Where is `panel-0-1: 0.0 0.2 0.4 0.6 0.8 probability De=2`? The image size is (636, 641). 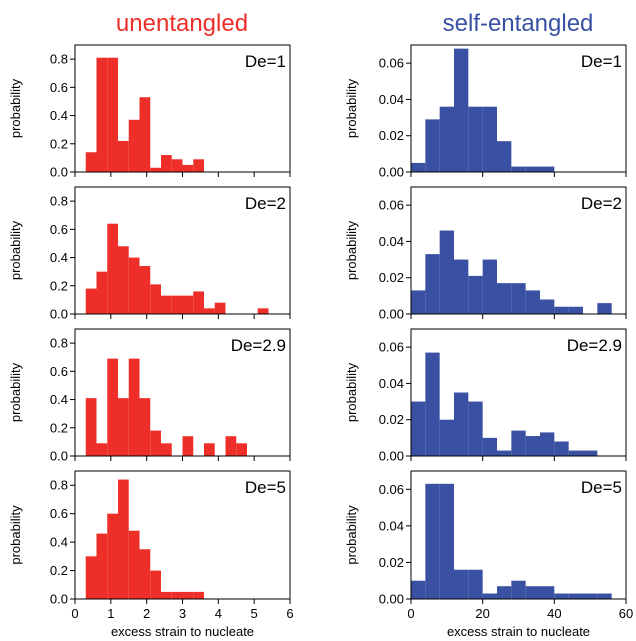
panel-0-1: 0.0 0.2 0.4 0.6 0.8 probability De=2 is located at coordinates (149, 254).